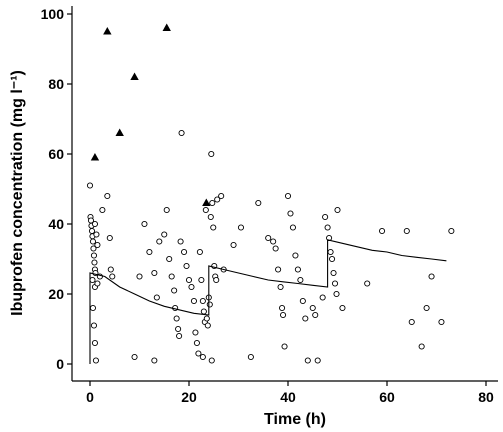  Describe the element at coordinates (56, 224) in the screenshot. I see `y-tick-label: 40` at that location.